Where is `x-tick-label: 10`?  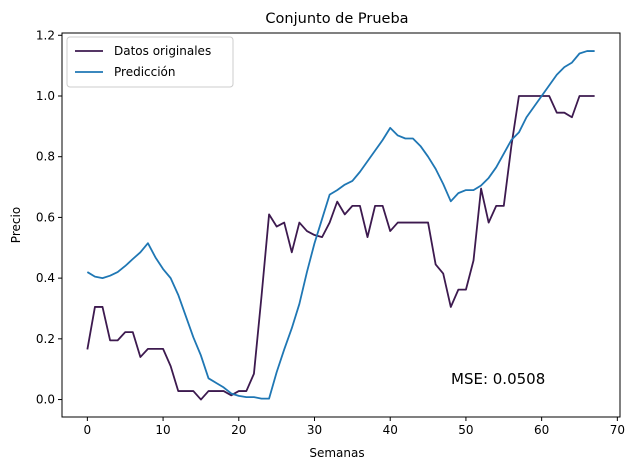 x-tick-label: 10 is located at coordinates (162, 430).